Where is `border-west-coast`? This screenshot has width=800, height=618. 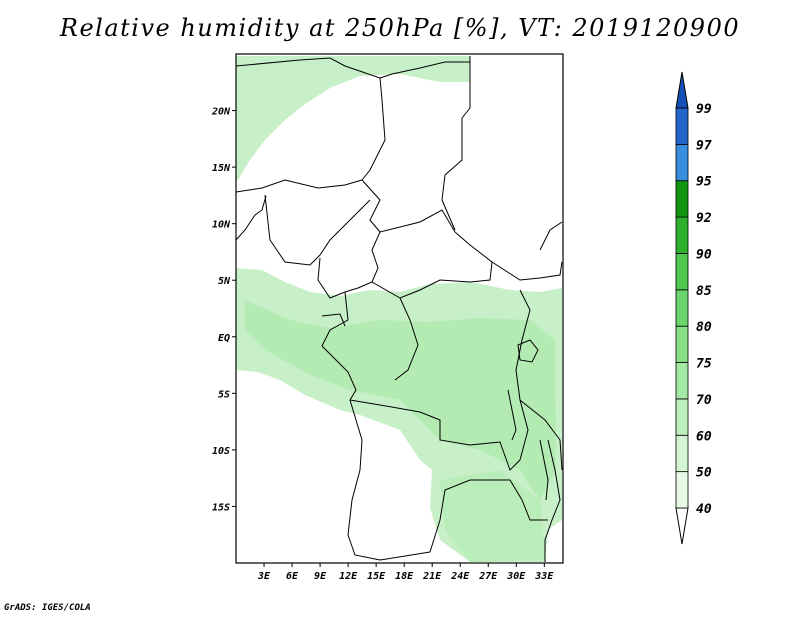
border-west-coast is located at coordinates (251, 218).